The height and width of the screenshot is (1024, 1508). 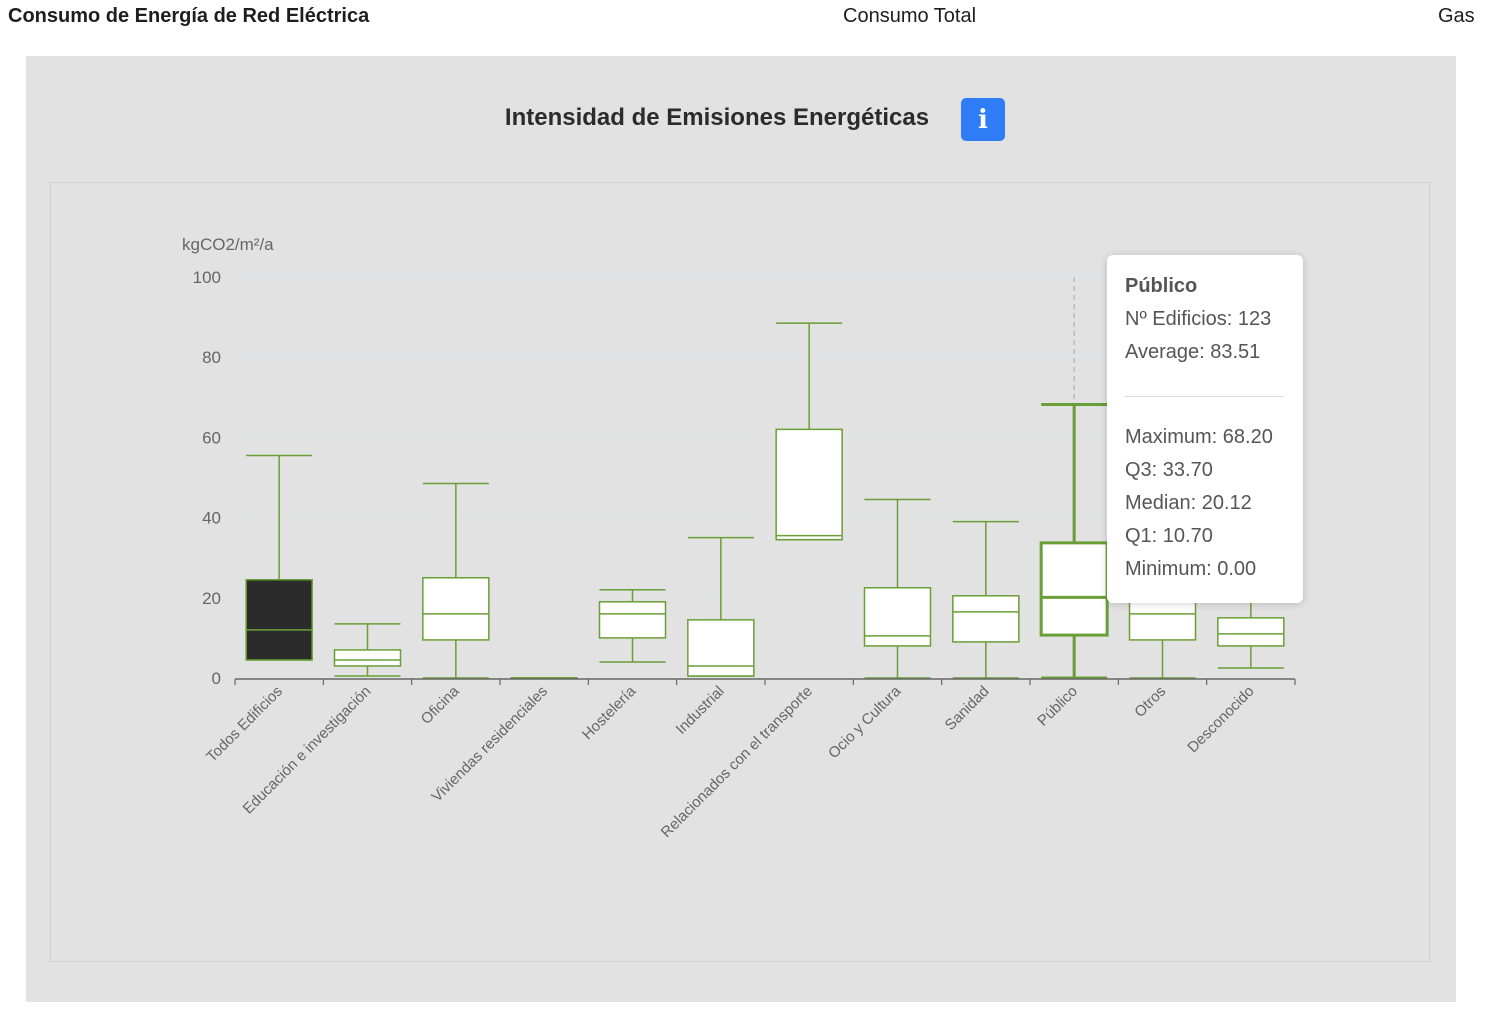 I want to click on x-tick-label: Oficina, so click(x=440, y=704).